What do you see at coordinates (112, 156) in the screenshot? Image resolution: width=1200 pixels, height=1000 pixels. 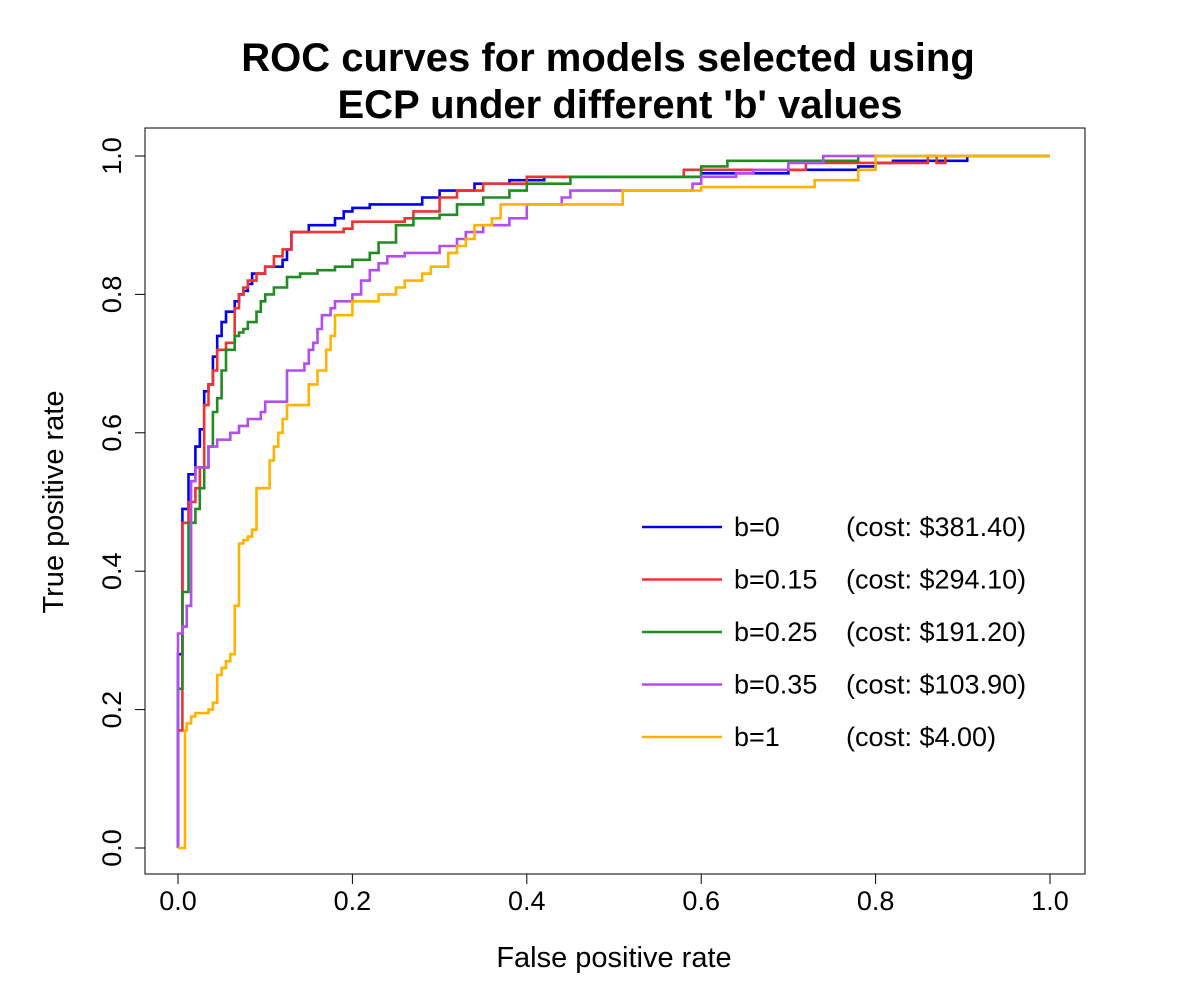 I see `y-tick-label: 1.0` at bounding box center [112, 156].